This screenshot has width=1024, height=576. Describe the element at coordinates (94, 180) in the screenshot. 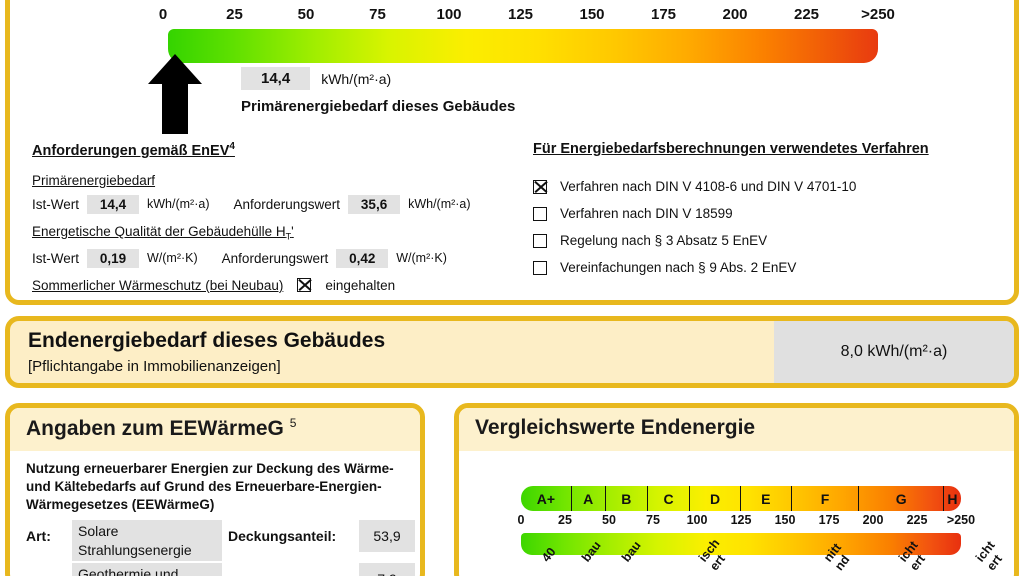

I see `primary-demand-subheading: Primärenergiebedarf` at that location.